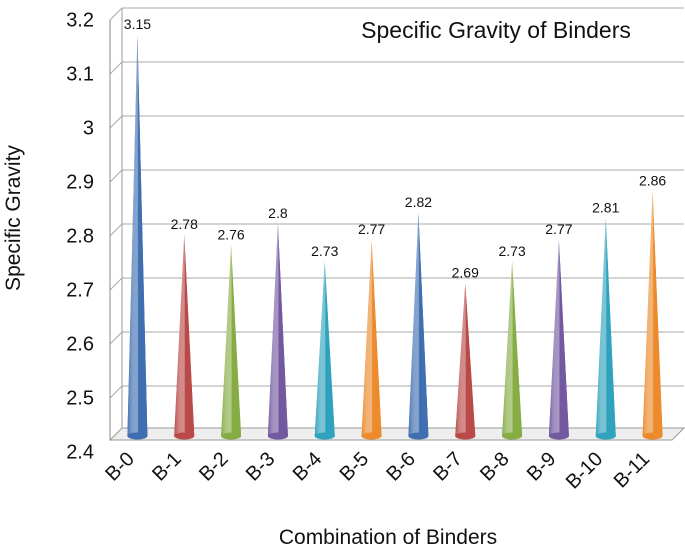 The width and height of the screenshot is (685, 549). Describe the element at coordinates (214, 467) in the screenshot. I see `x-tick-label: B-2` at that location.